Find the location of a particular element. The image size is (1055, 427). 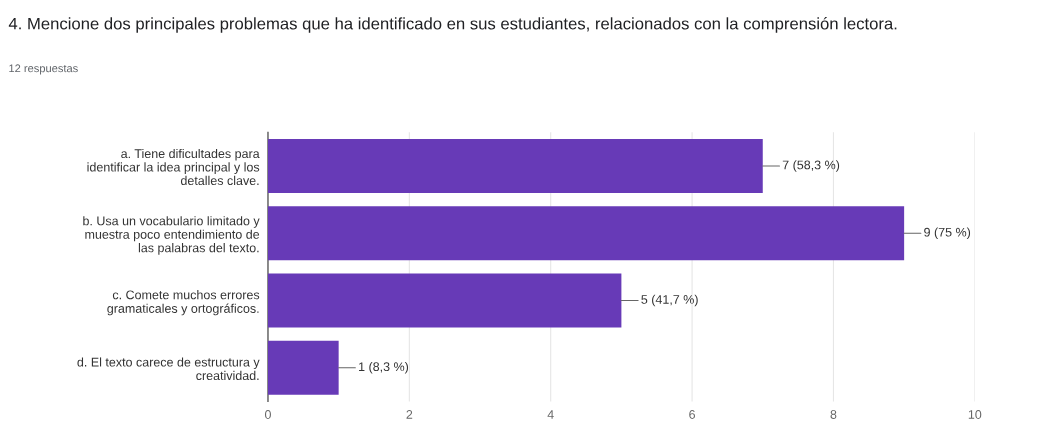

text: 12 respuestas is located at coordinates (43, 69).